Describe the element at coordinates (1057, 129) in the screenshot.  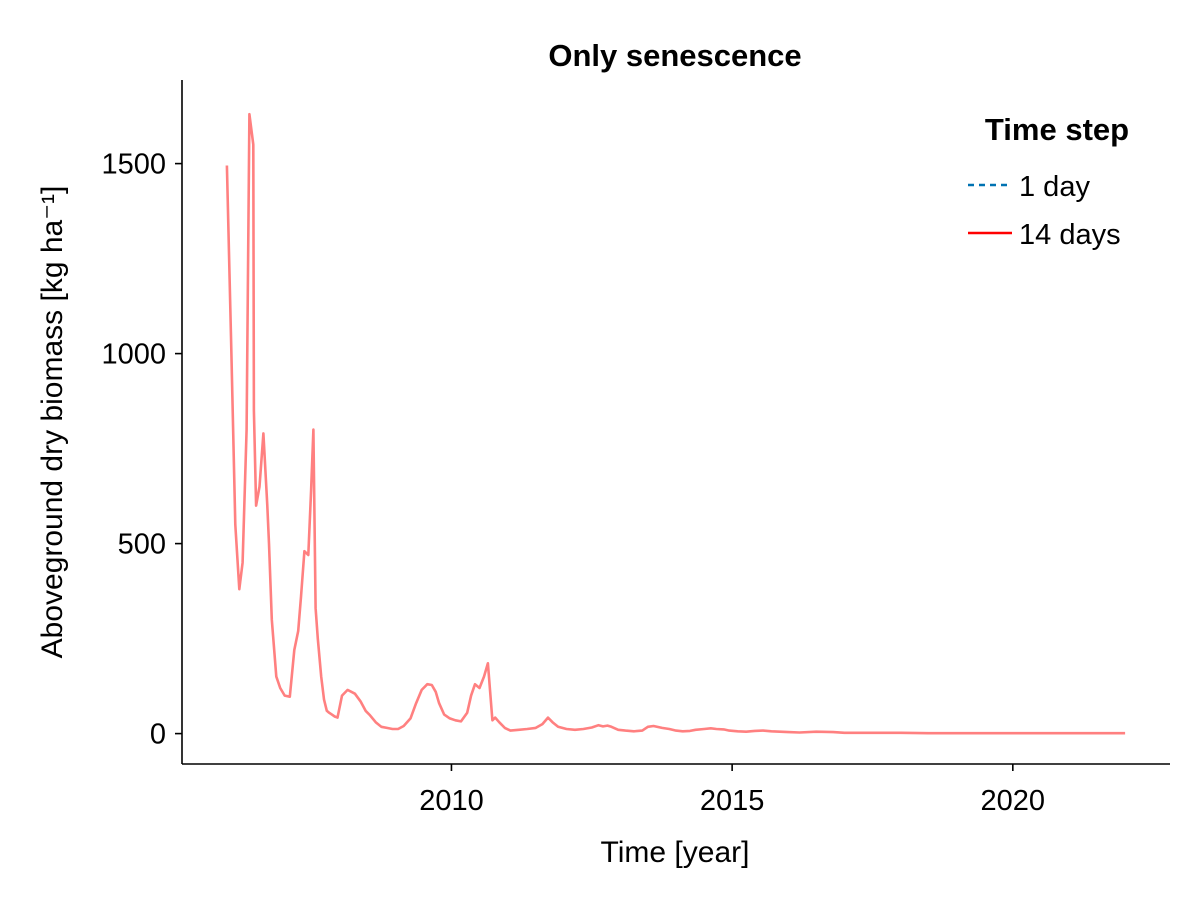
I see `legend-title: Time step` at that location.